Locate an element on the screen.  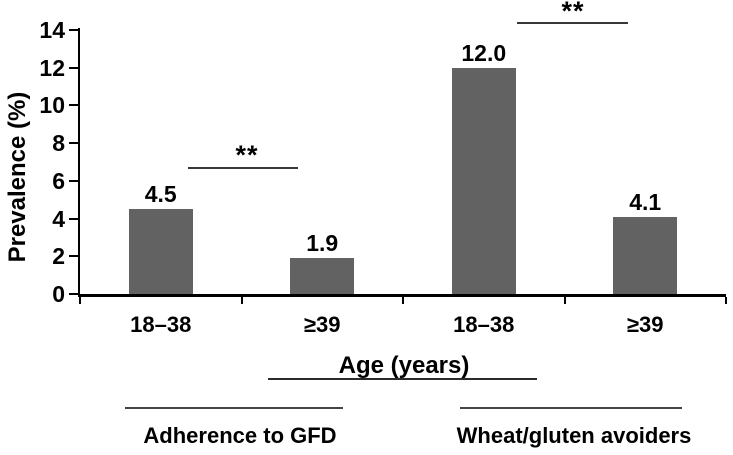
x-axis-line is located at coordinates (401, 295).